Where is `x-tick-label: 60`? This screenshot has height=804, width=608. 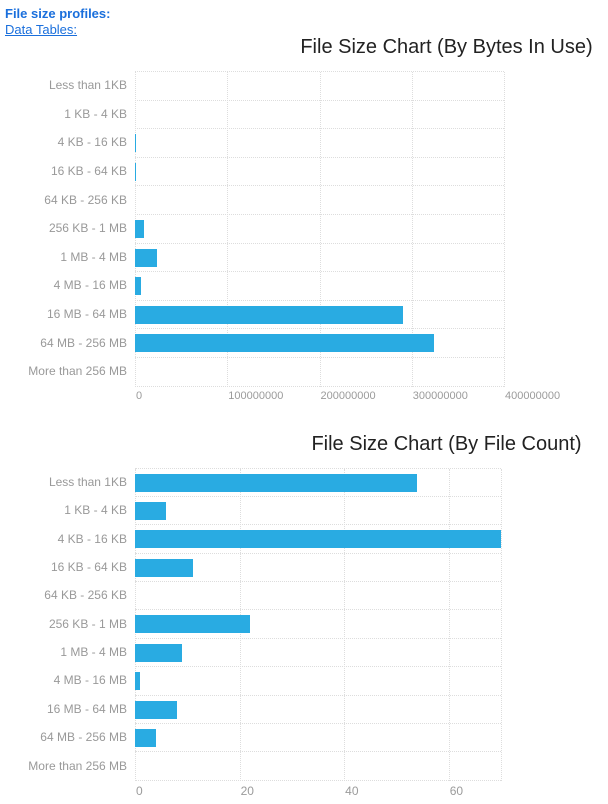 x-tick-label: 60 is located at coordinates (456, 790).